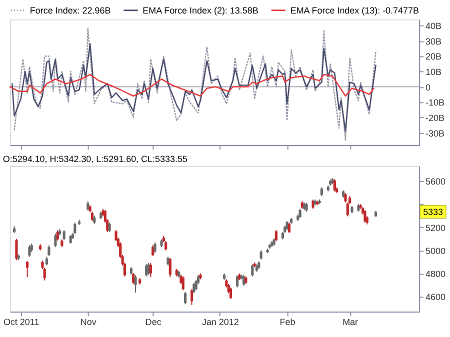  Describe the element at coordinates (435, 103) in the screenshot. I see `y-tick-label: -10B` at that location.